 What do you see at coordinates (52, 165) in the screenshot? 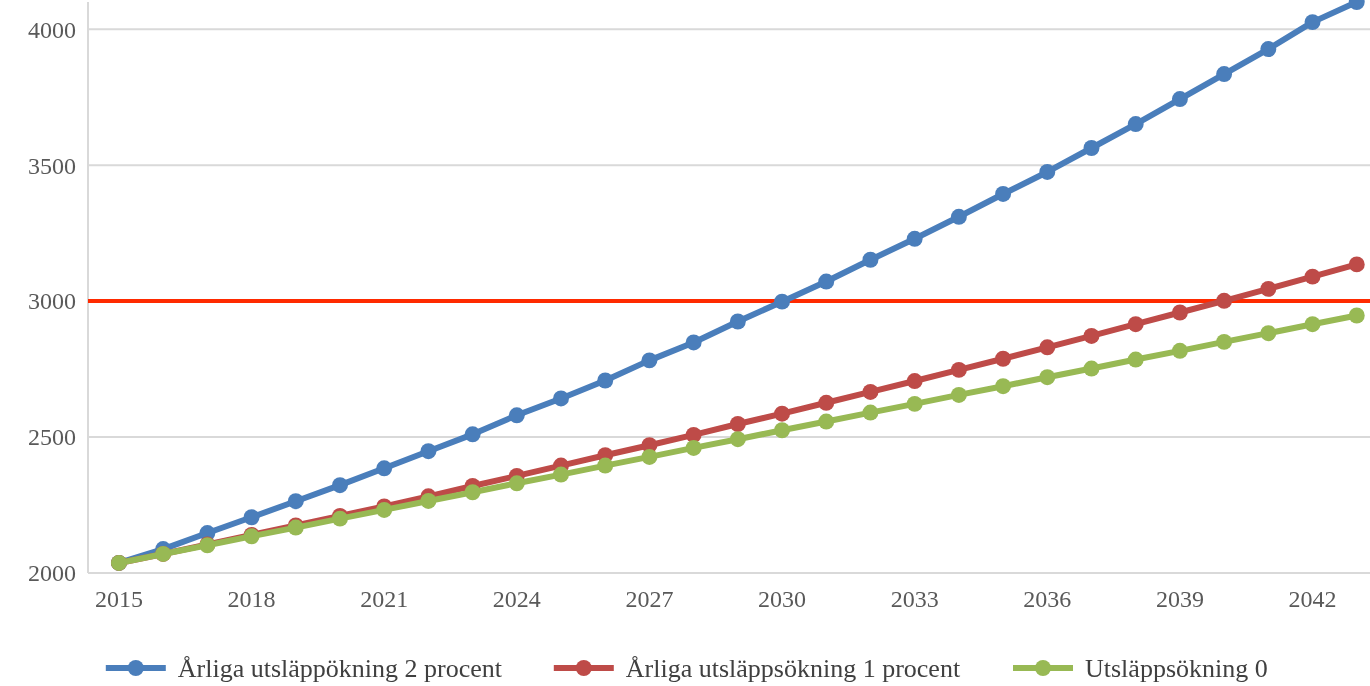
I see `y-tick-label: 3500` at bounding box center [52, 165].